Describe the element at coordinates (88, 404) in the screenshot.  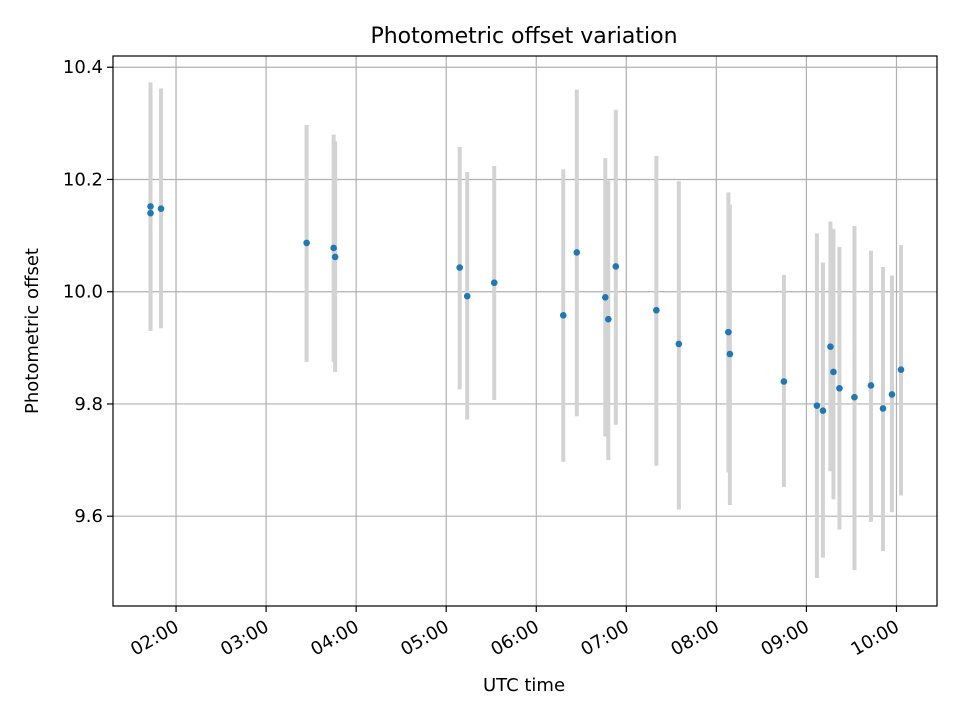
I see `y-tick-label: 9.8` at that location.